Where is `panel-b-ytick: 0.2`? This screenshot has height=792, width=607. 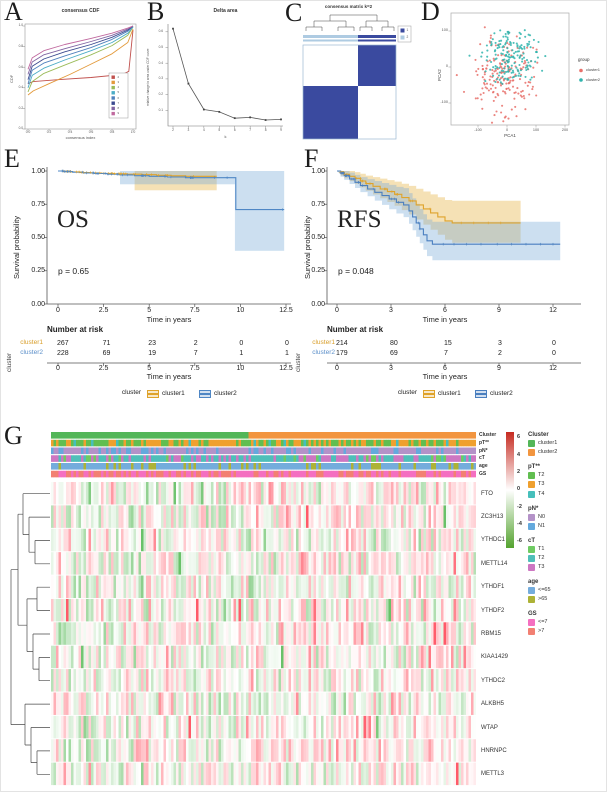 panel-b-ytick: 0.2 is located at coordinates (160, 93).